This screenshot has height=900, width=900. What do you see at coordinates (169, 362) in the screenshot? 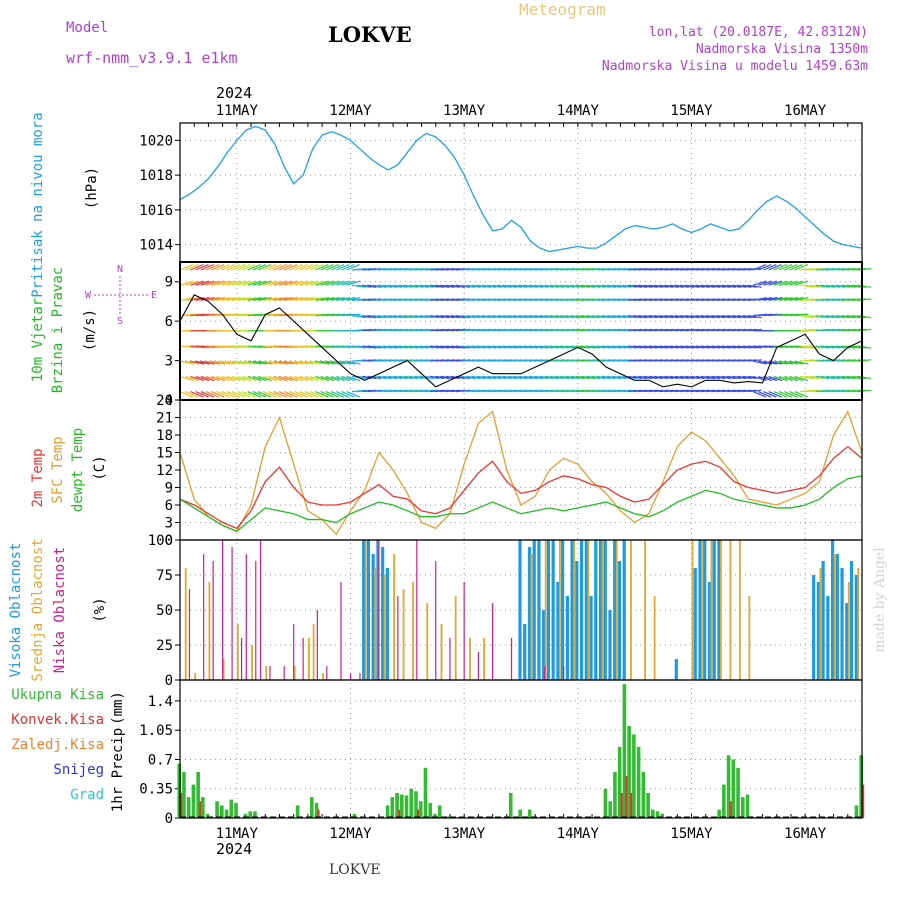
I see `y-tick-label: 3` at bounding box center [169, 362].